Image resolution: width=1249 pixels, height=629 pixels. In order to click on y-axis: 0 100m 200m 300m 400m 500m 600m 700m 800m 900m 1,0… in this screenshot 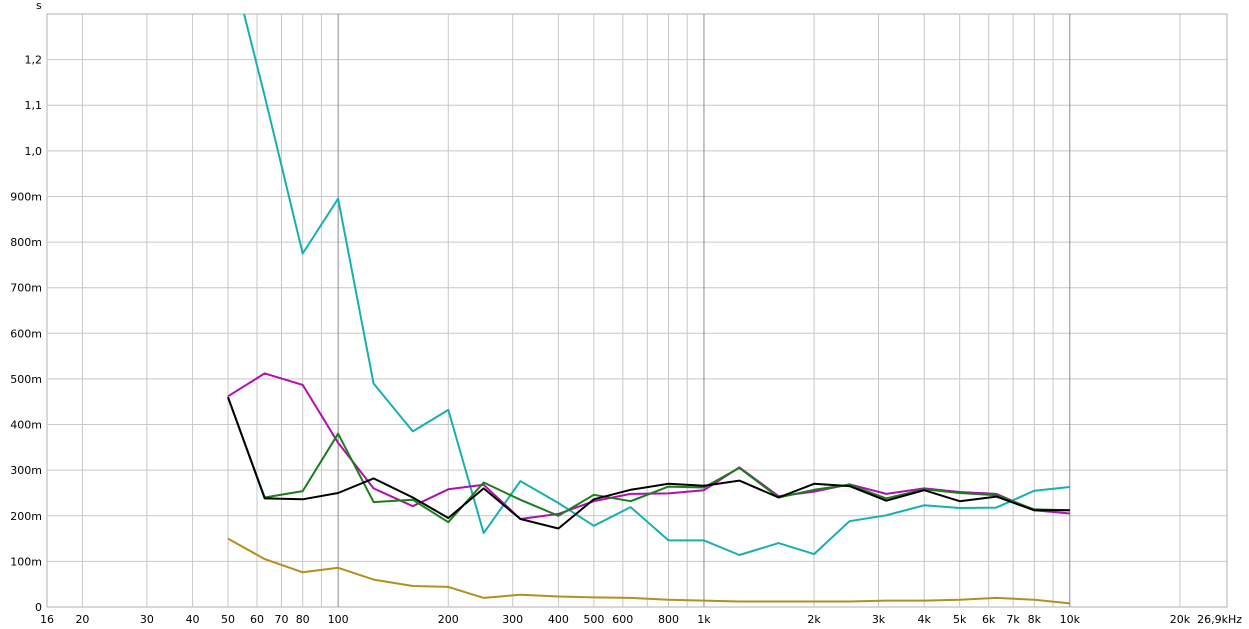, I will do `click(26, 334)`.